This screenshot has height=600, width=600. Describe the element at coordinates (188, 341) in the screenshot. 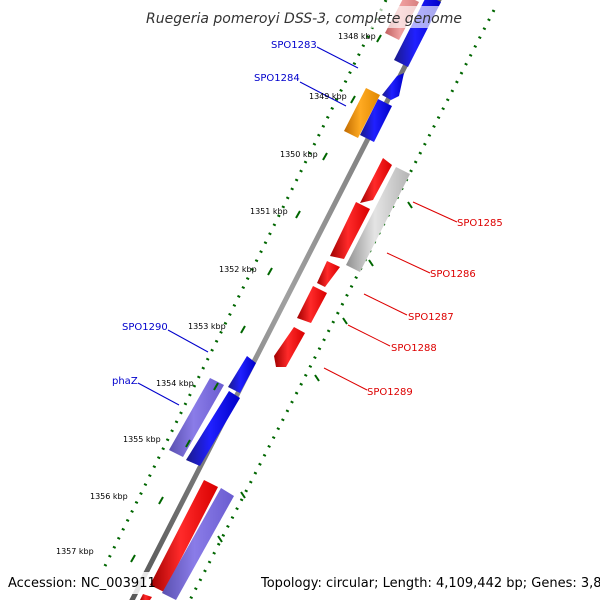

I see `leader-spo1290` at that location.